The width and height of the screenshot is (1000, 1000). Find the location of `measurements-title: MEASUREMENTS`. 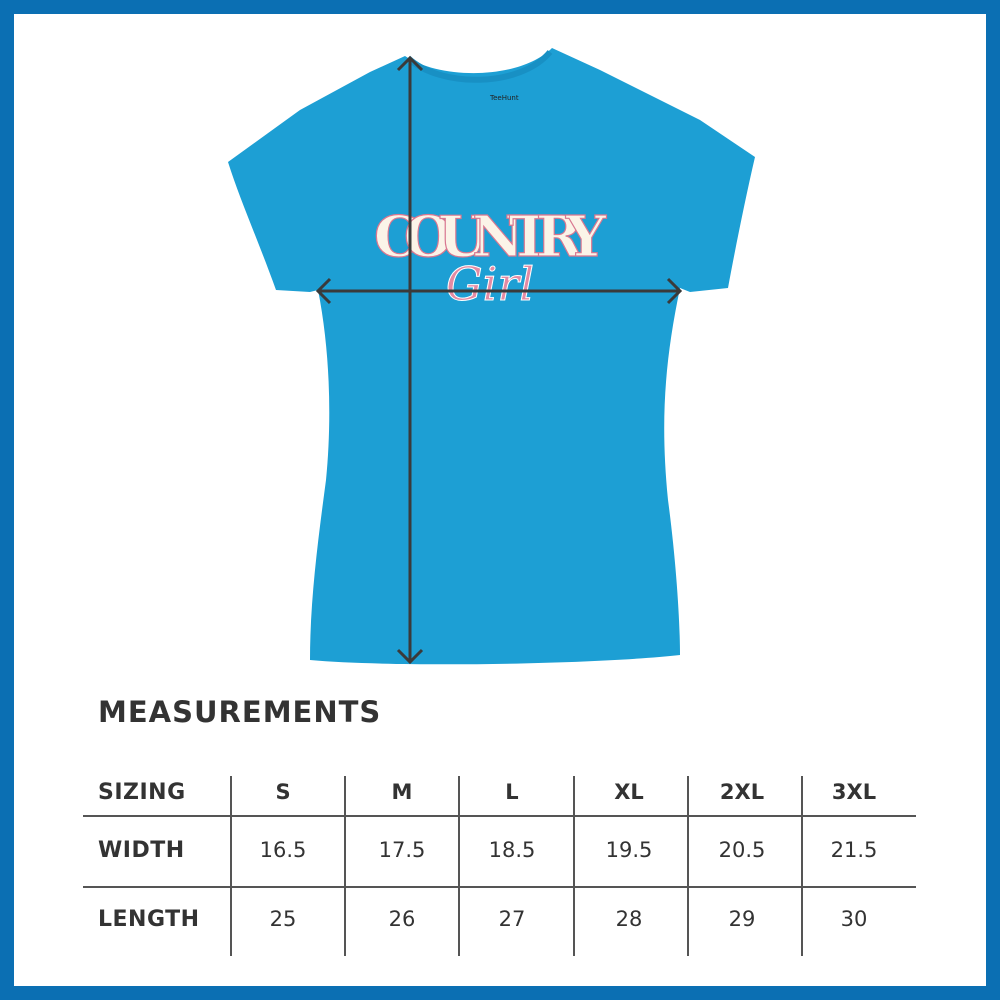

measurements-title: MEASUREMENTS is located at coordinates (240, 712).